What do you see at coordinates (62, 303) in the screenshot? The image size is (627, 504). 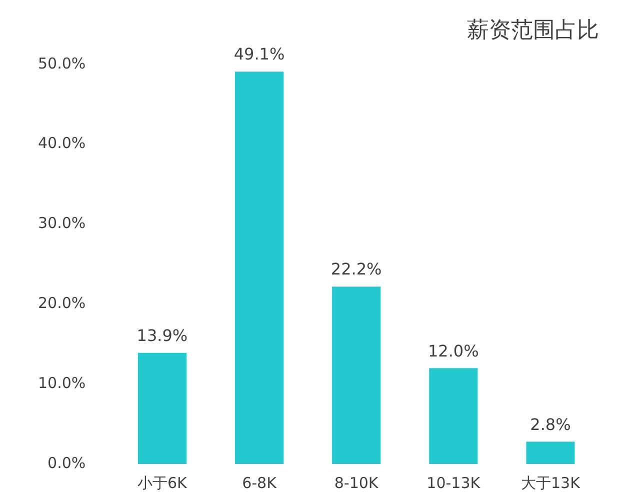 I see `y-tick-label: 20.0%` at bounding box center [62, 303].